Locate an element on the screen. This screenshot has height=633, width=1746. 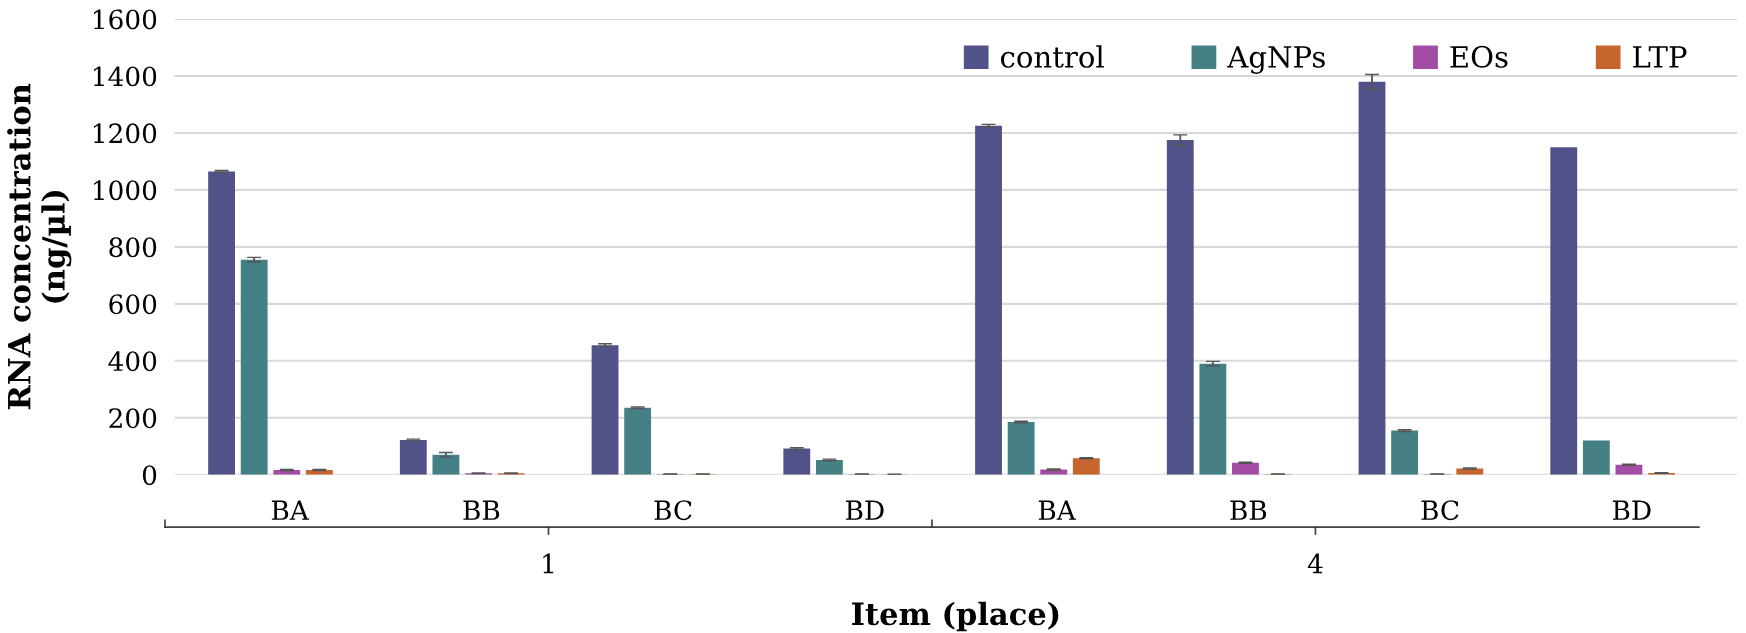
legend-label: EOs is located at coordinates (1479, 56).